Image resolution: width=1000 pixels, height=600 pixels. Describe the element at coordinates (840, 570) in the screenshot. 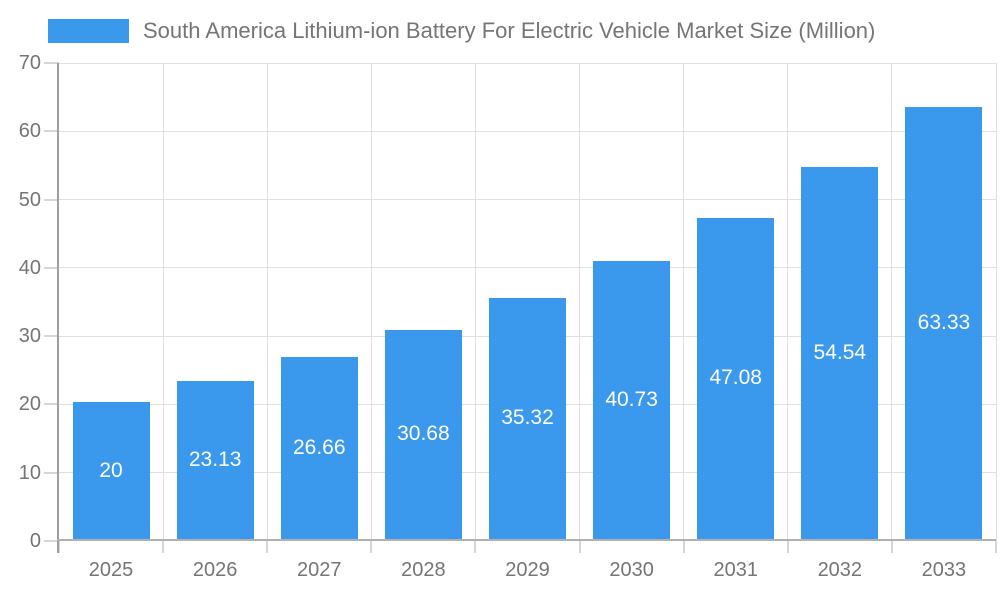

I see `x-axis-label-2032: 2032` at that location.